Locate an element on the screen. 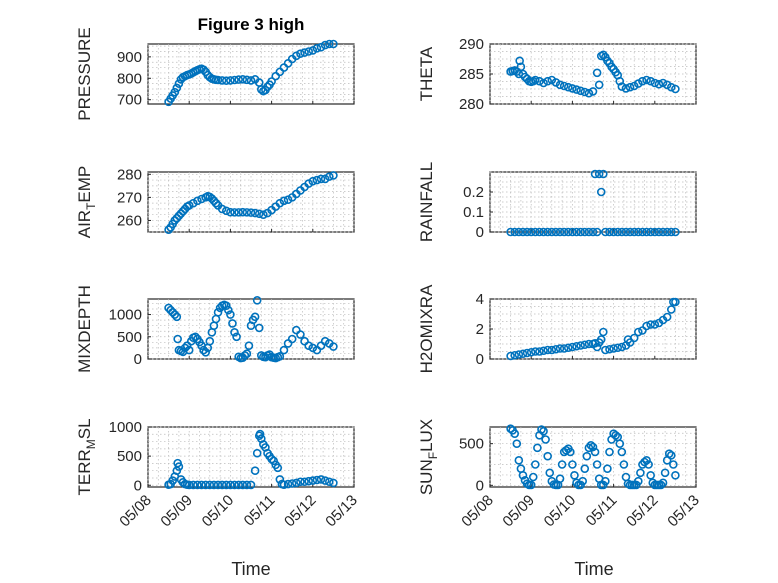  y-axis-label-subscript: M is located at coordinates (91, 444).